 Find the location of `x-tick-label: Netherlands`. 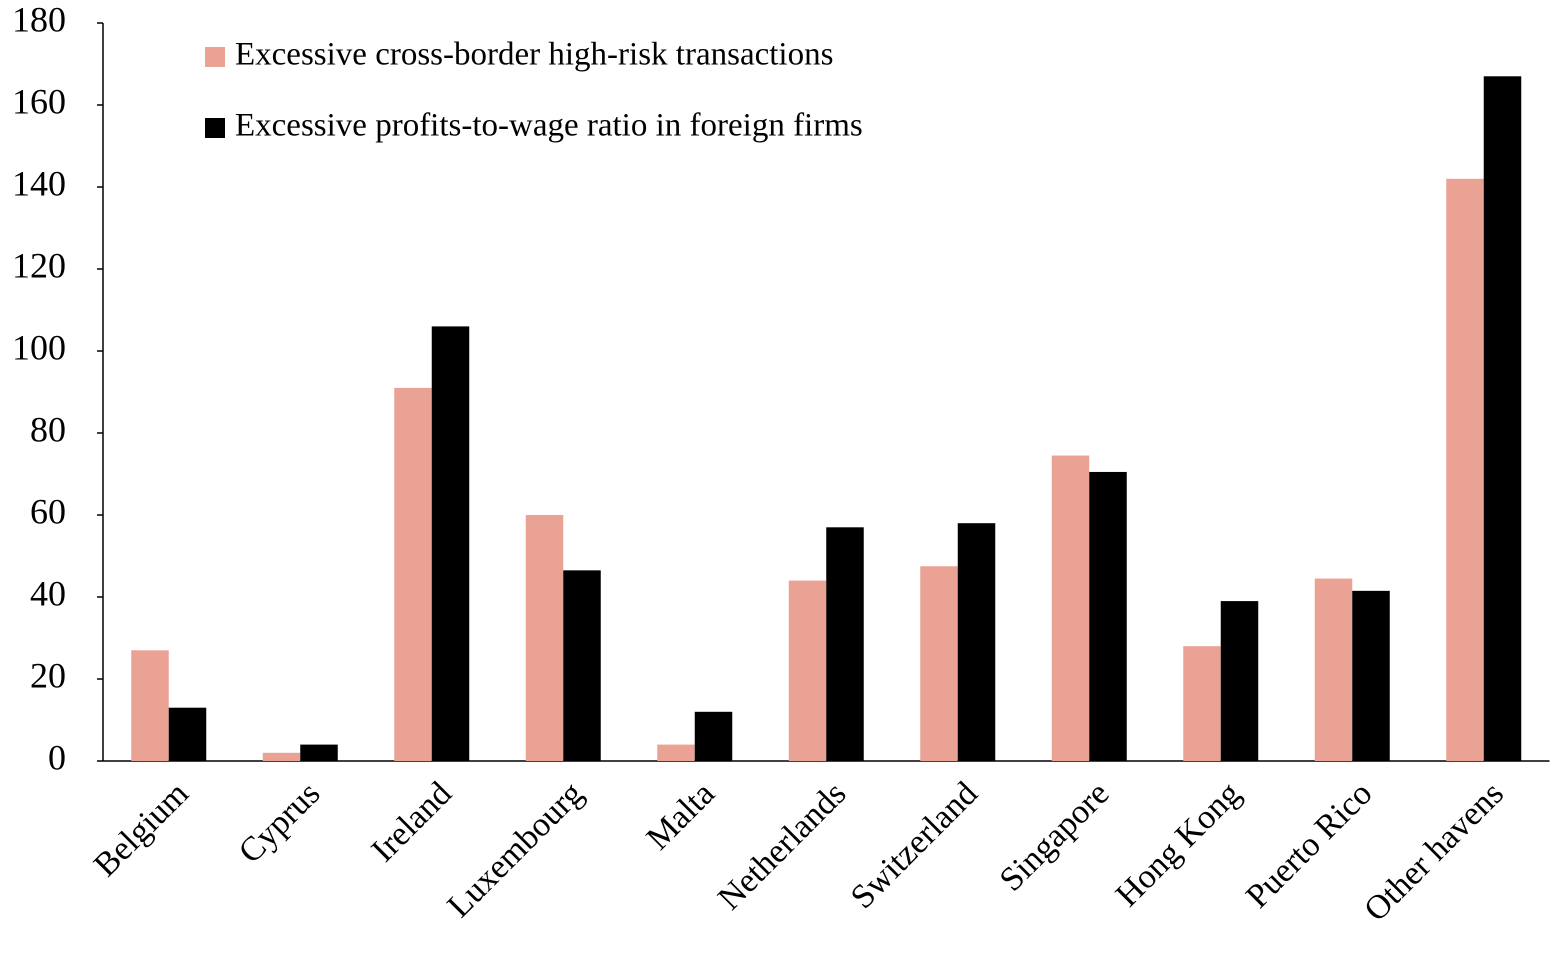

x-tick-label: Netherlands is located at coordinates (782, 846).